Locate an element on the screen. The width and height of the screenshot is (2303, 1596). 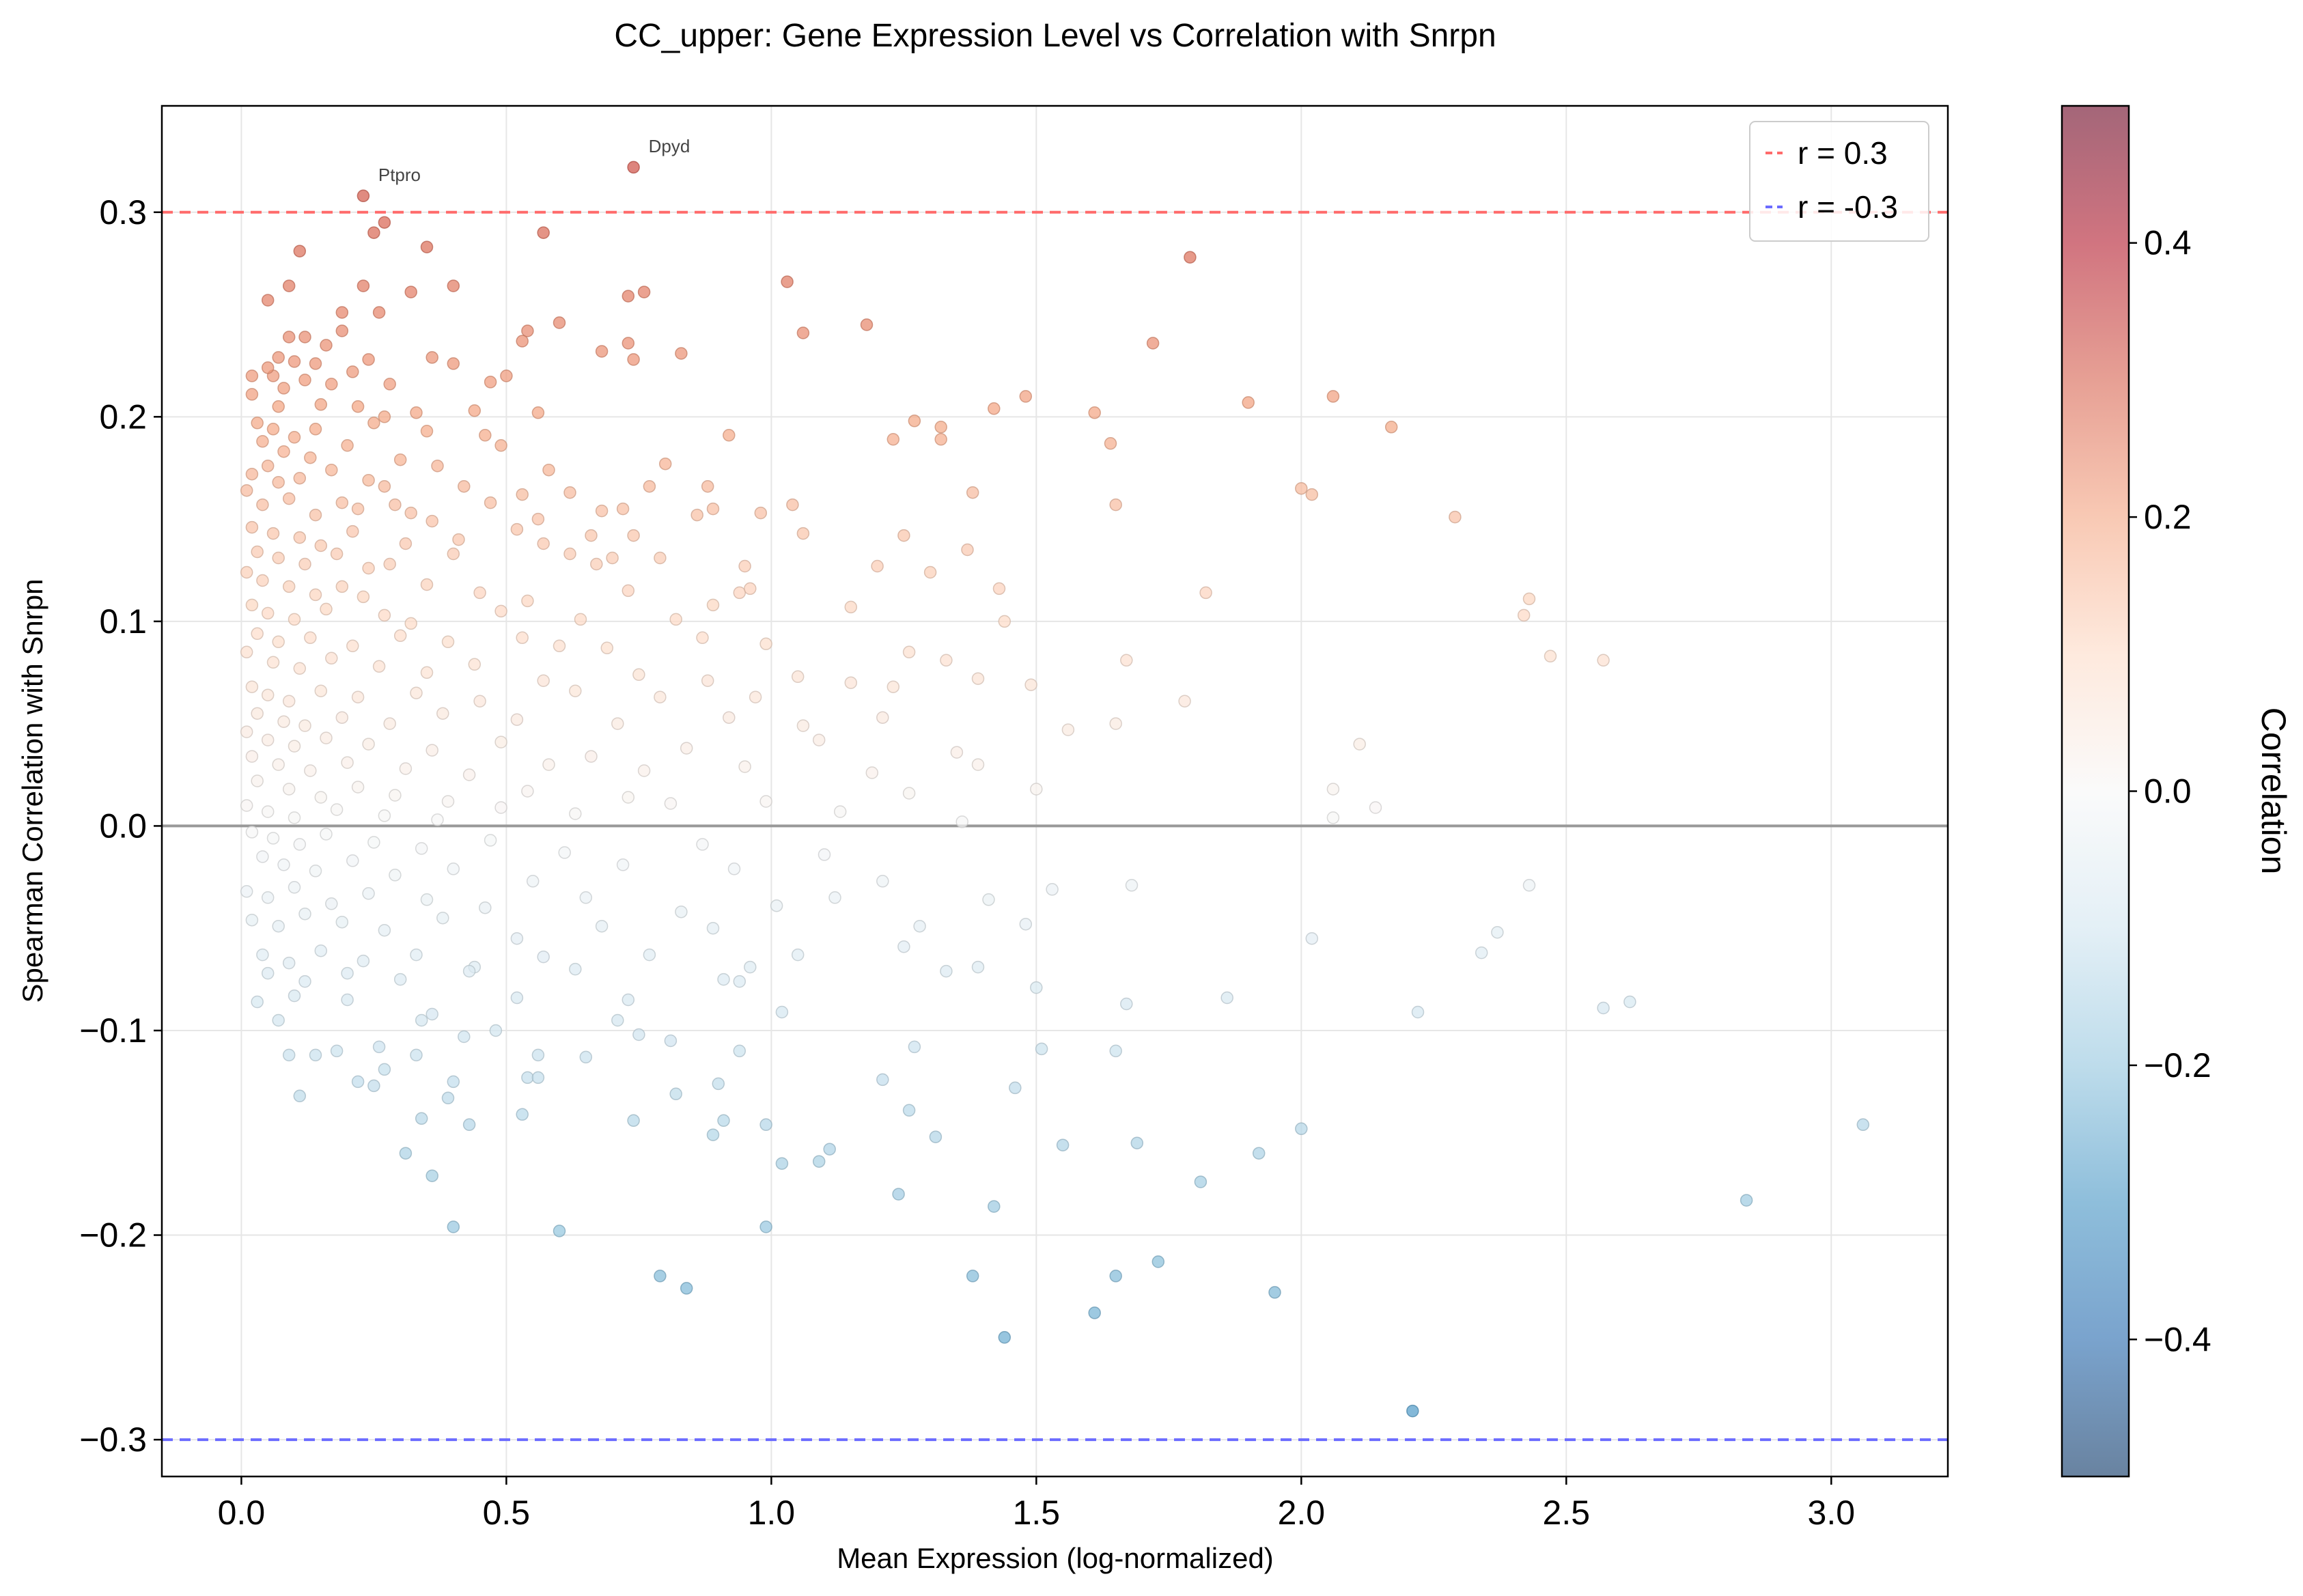
annotations: Ptpro Dpyd is located at coordinates (534, 160).